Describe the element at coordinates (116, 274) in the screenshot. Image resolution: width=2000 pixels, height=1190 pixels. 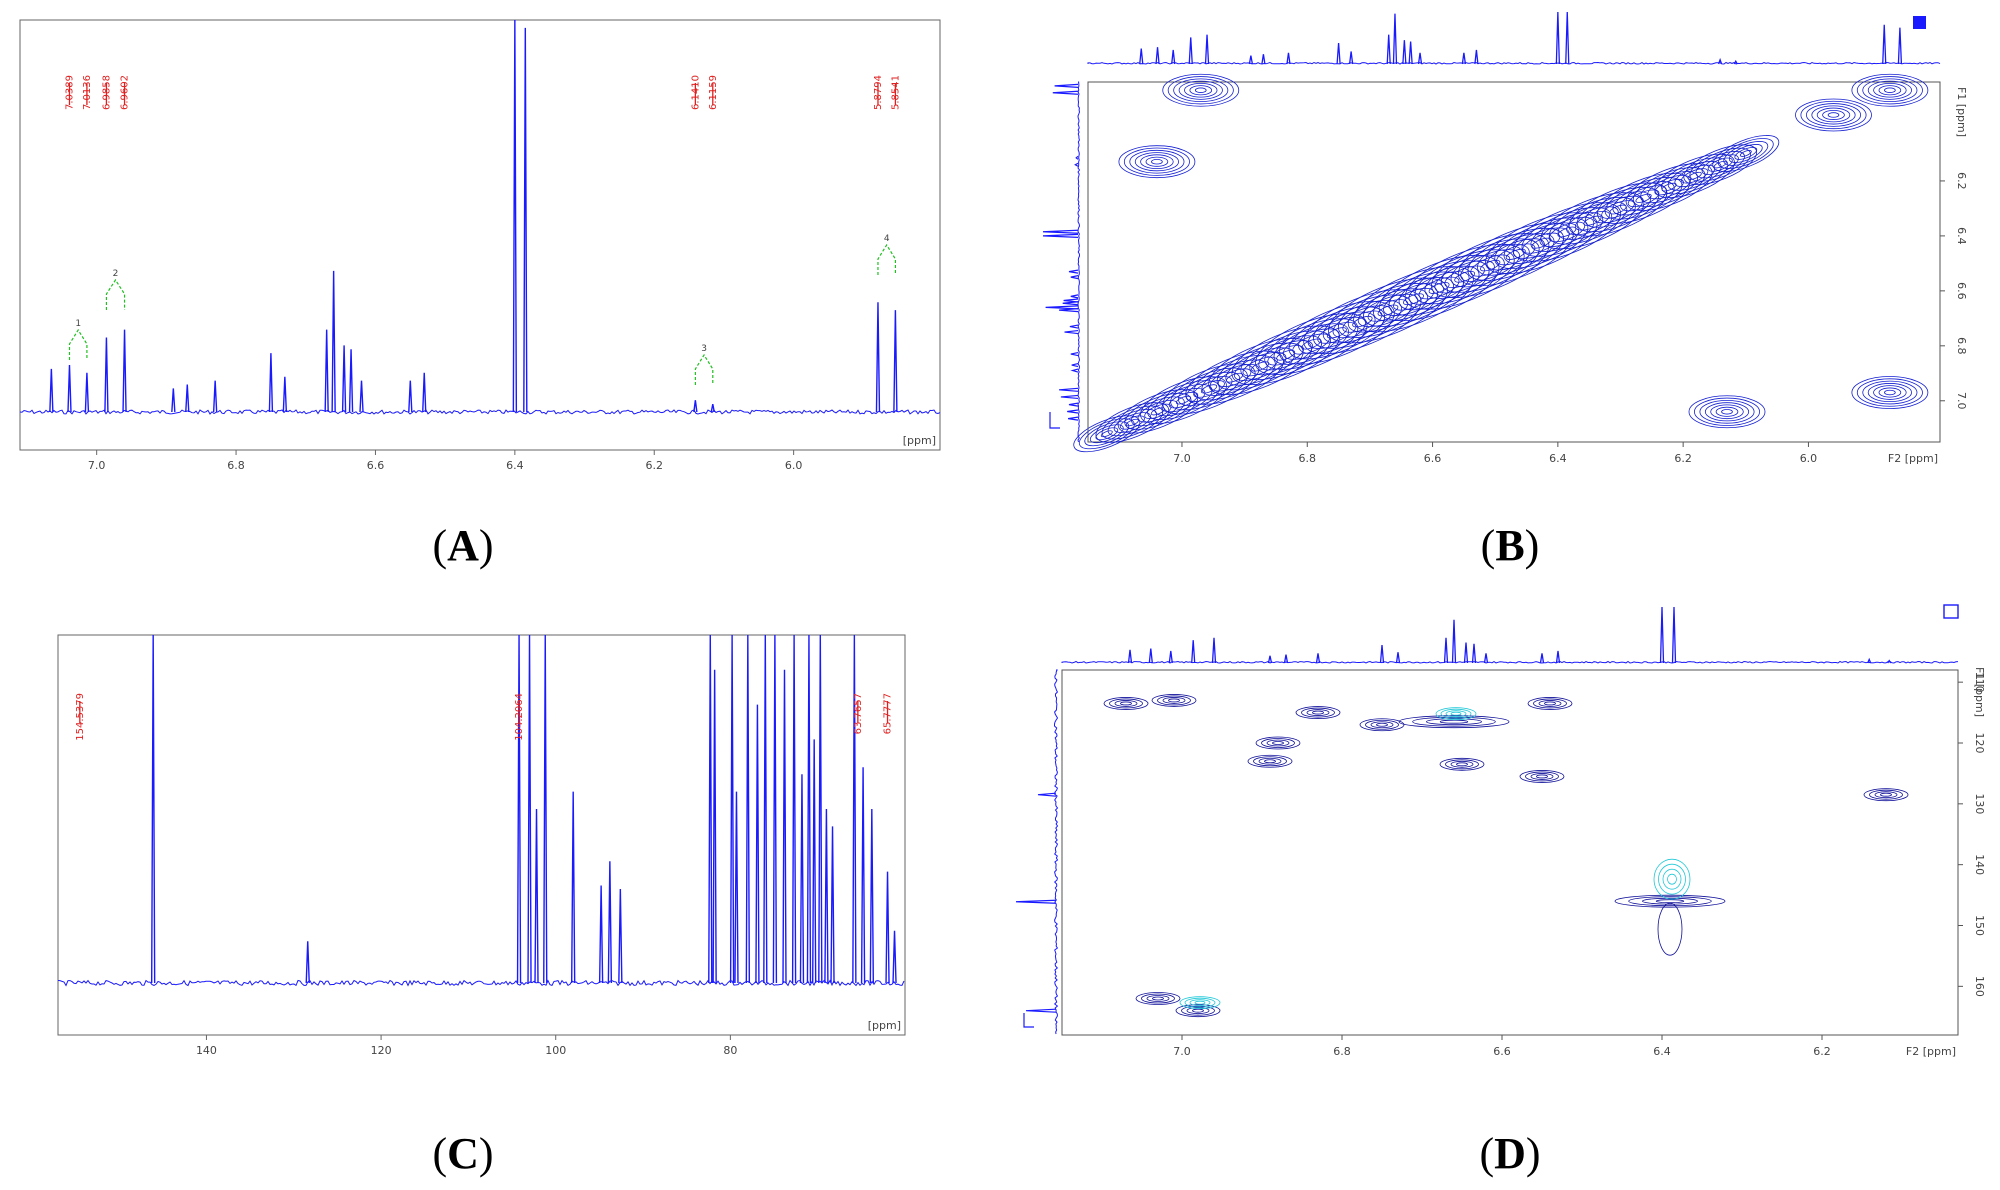
I see `multiplet-mark: 2` at that location.